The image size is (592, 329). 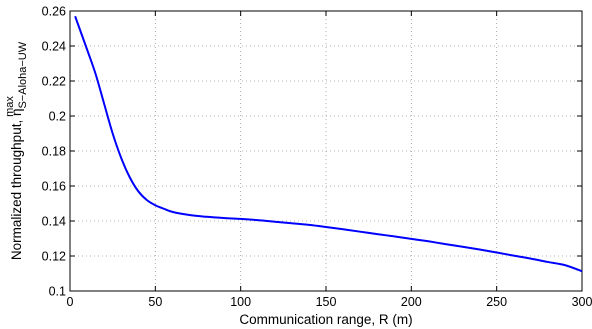 What do you see at coordinates (326, 302) in the screenshot?
I see `x-tick-label: 150` at bounding box center [326, 302].